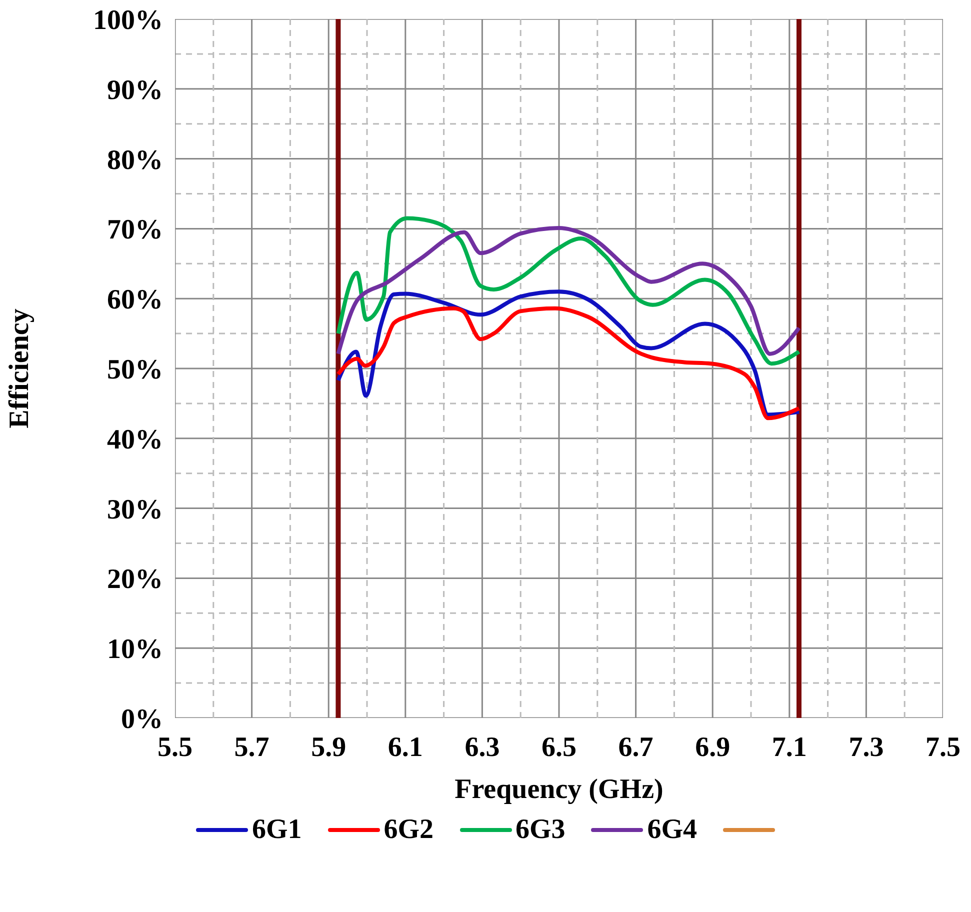 The height and width of the screenshot is (912, 971). Describe the element at coordinates (277, 830) in the screenshot. I see `legend-label: 6G1` at that location.